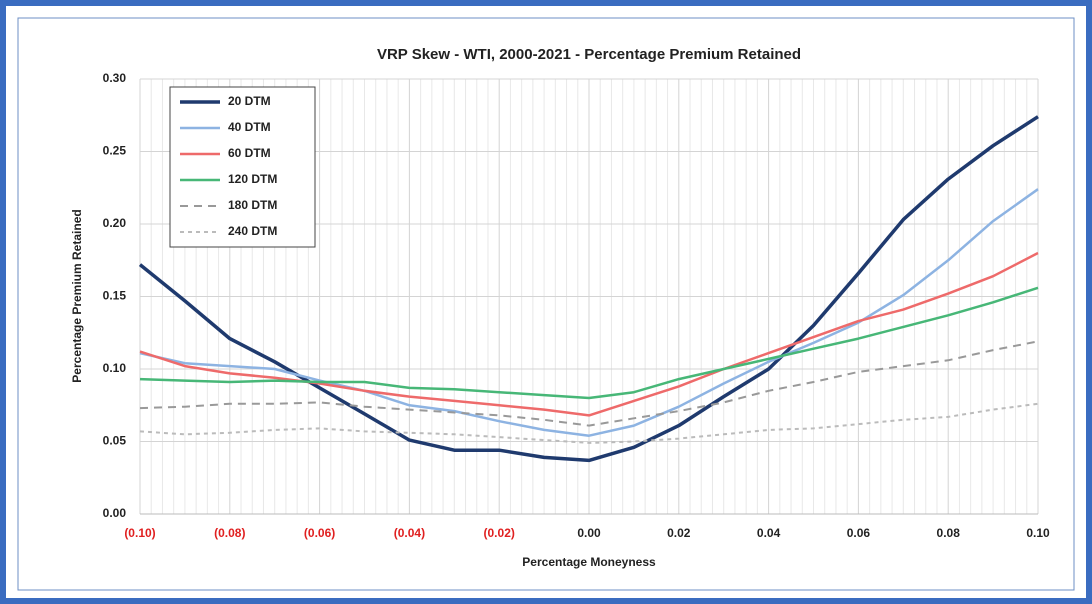 This screenshot has height=604, width=1092. Describe the element at coordinates (499, 533) in the screenshot. I see `x-tick-label: (0.02)` at that location.